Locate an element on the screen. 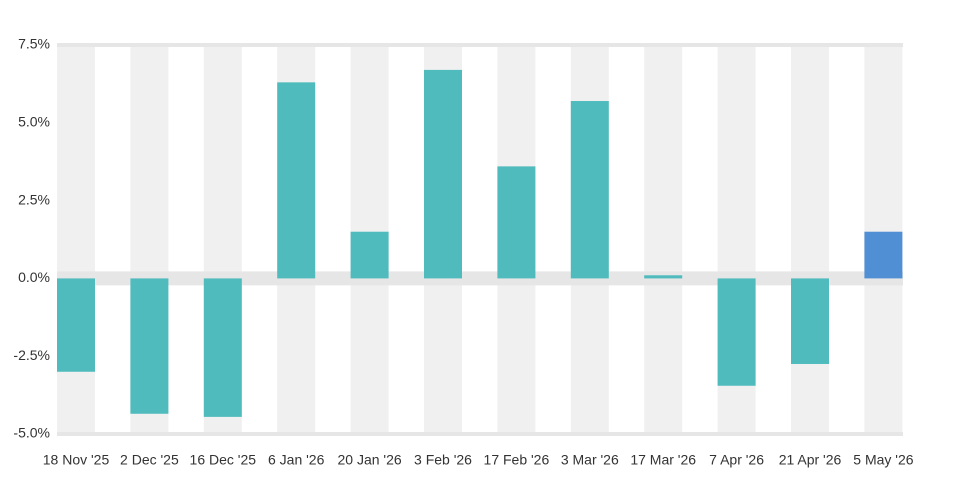  x-tick-label: 16 Dec '25 is located at coordinates (223, 460).